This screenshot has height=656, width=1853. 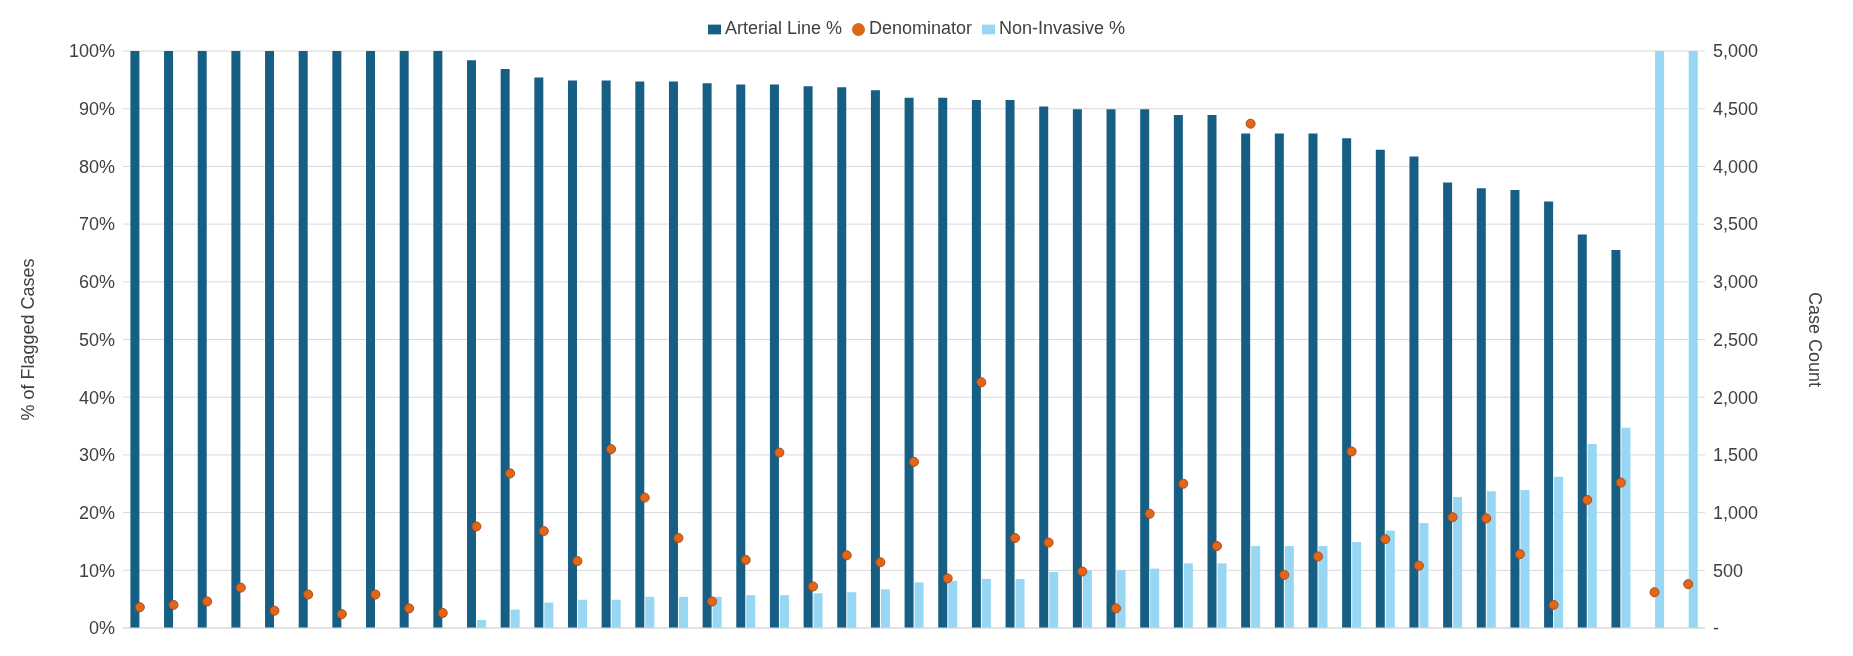 I want to click on y-tick-label: 100%, so click(x=91, y=51).